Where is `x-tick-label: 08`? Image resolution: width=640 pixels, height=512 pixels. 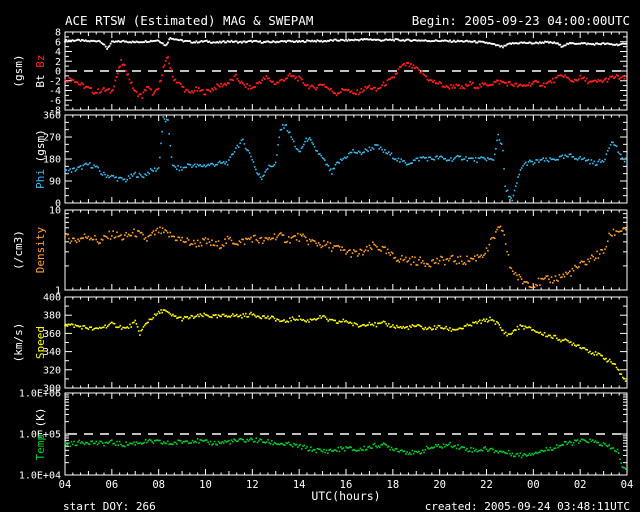
x-tick-label: 08 is located at coordinates (158, 485).